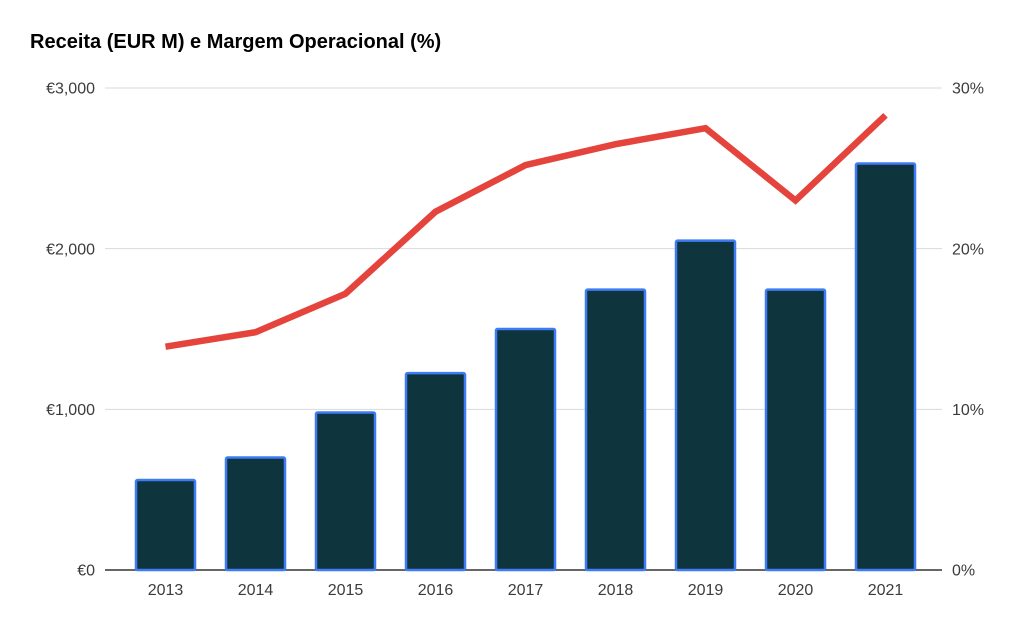  What do you see at coordinates (616, 590) in the screenshot?
I see `x-axis-category-label: 2018` at bounding box center [616, 590].